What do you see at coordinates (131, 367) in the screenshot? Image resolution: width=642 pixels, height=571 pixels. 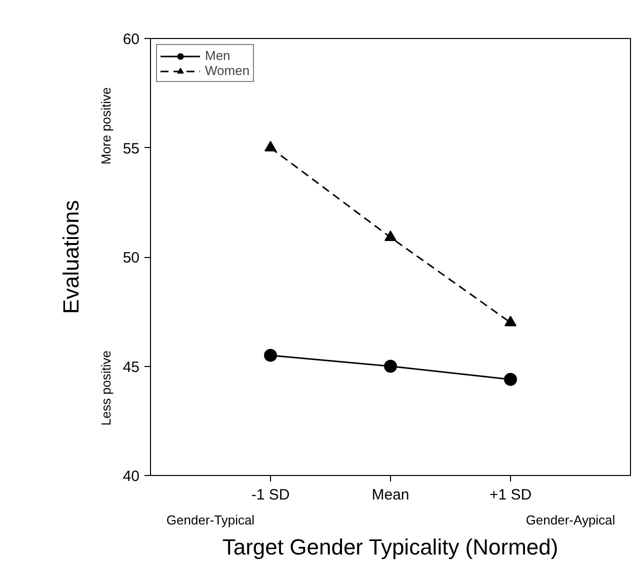 I see `y-tick-label: 45` at bounding box center [131, 367].